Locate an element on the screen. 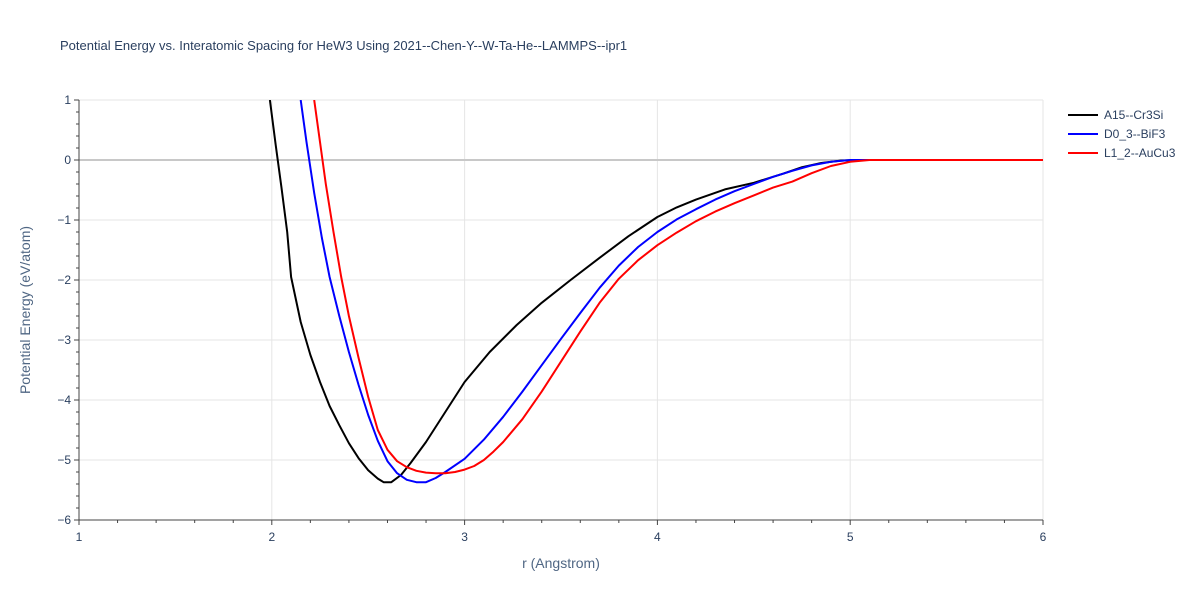 The height and width of the screenshot is (600, 1200). y-axis-title: Potential Energy (eV/atom) is located at coordinates (25, 310).